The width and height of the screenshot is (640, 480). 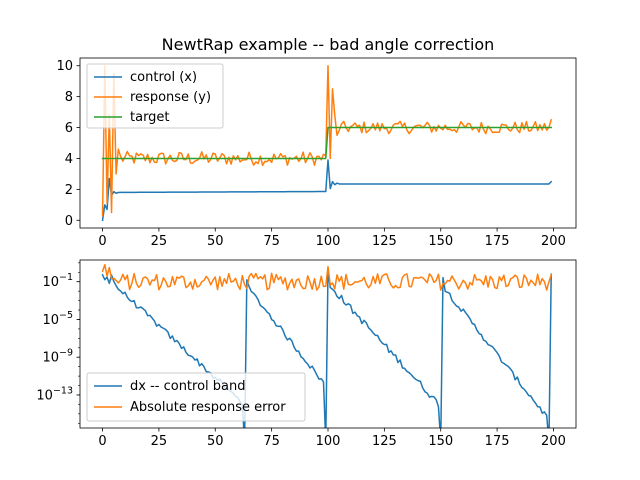 I want to click on series-line-error, so click(x=327, y=277).